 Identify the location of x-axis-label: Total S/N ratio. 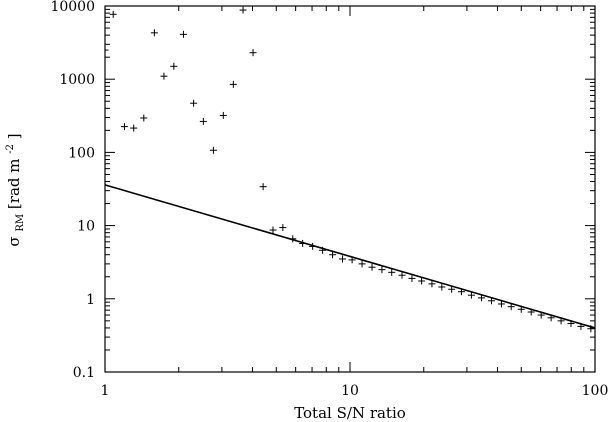
(350, 413).